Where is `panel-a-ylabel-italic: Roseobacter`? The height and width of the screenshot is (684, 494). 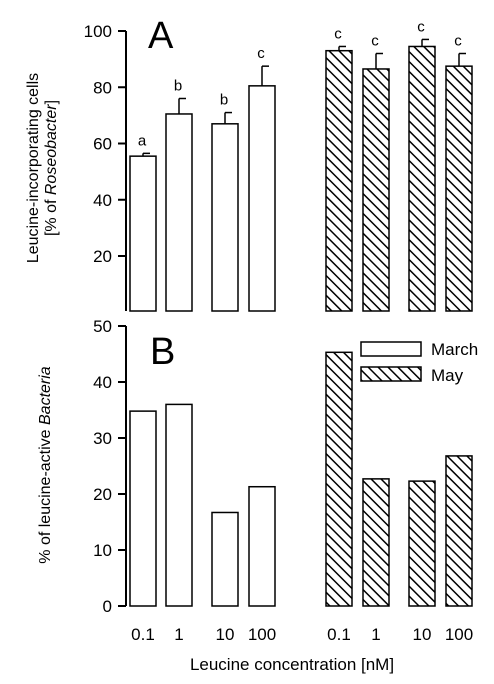
panel-a-ylabel-italic: Roseobacter is located at coordinates (51, 149).